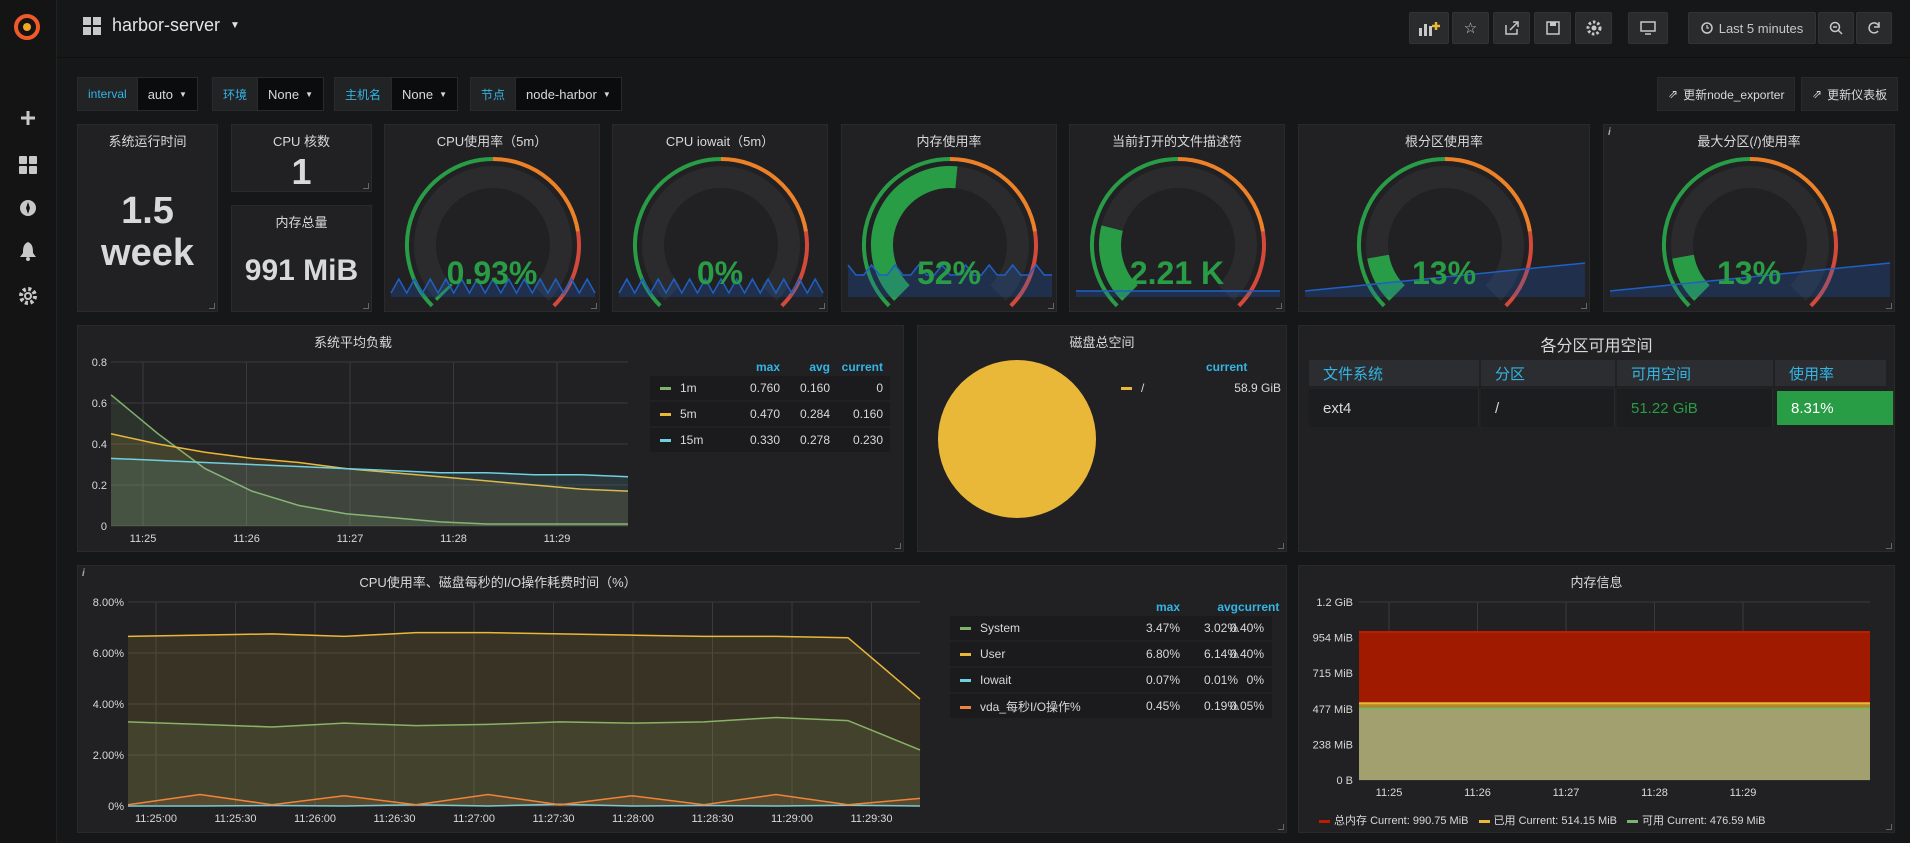 The height and width of the screenshot is (843, 1910). What do you see at coordinates (28, 208) in the screenshot?
I see `explore-compass-icon` at bounding box center [28, 208].